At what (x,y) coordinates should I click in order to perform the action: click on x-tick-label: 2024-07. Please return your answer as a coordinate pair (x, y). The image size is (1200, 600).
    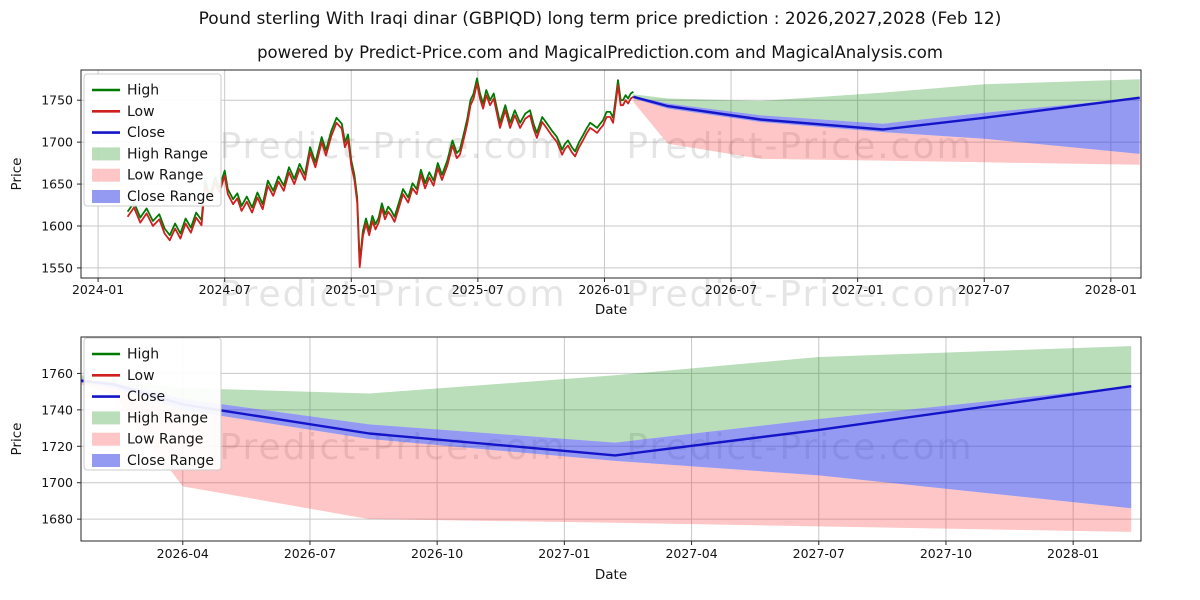
    Looking at the image, I should click on (225, 289).